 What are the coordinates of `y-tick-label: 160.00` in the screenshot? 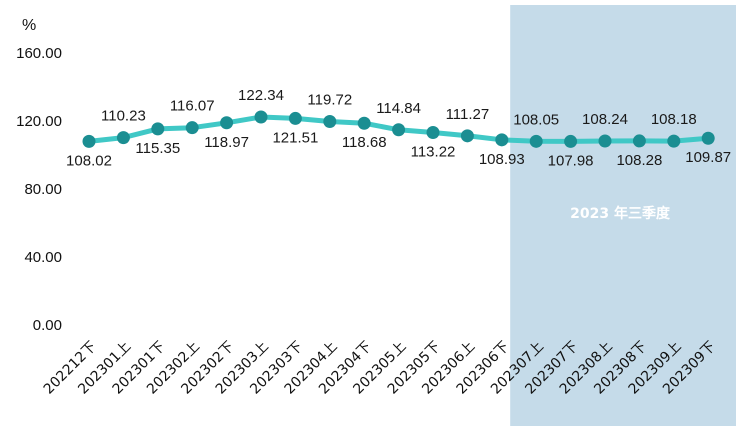 It's located at (39, 53).